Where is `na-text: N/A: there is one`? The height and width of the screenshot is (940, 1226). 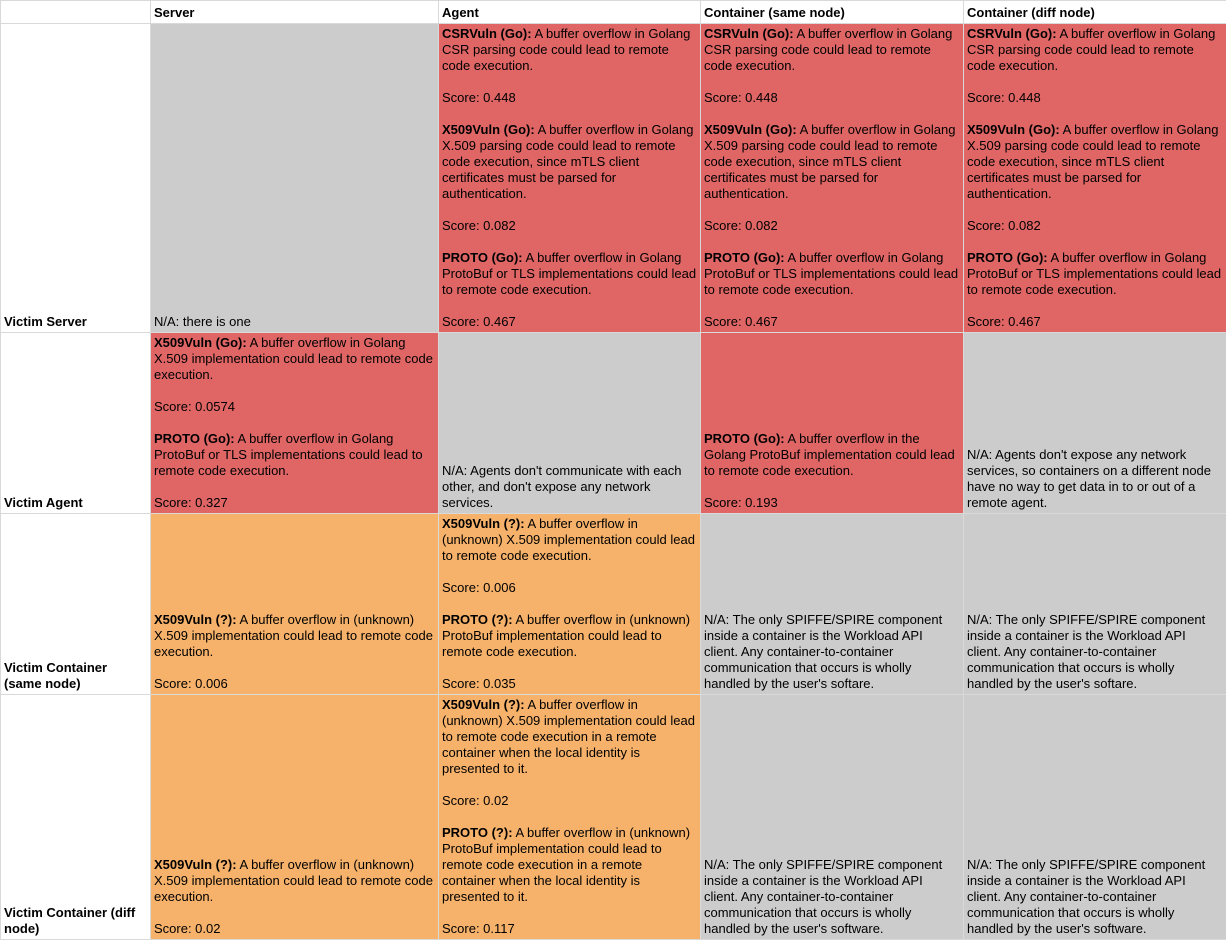 na-text: N/A: there is one is located at coordinates (294, 322).